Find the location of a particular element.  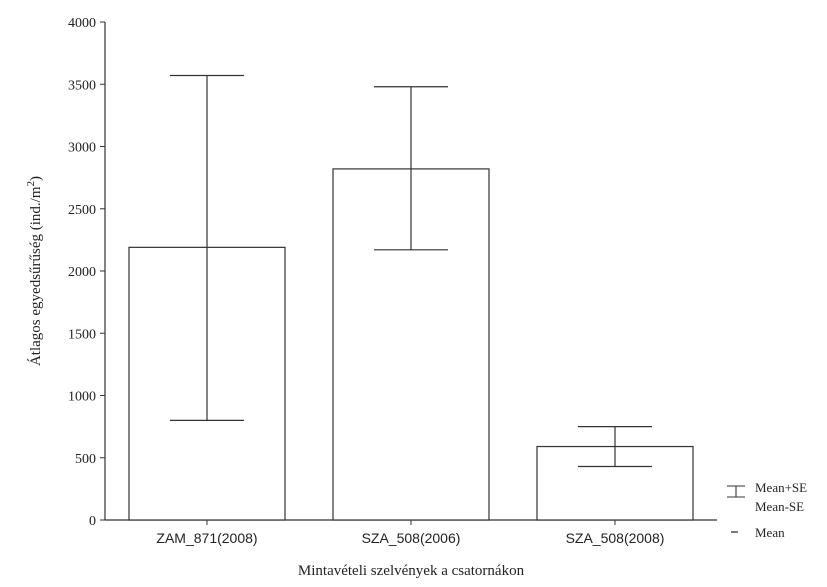

x-tick-labels: ZAM_871(2008) SZA_508(2006) SZA_508(2008) is located at coordinates (410, 533).